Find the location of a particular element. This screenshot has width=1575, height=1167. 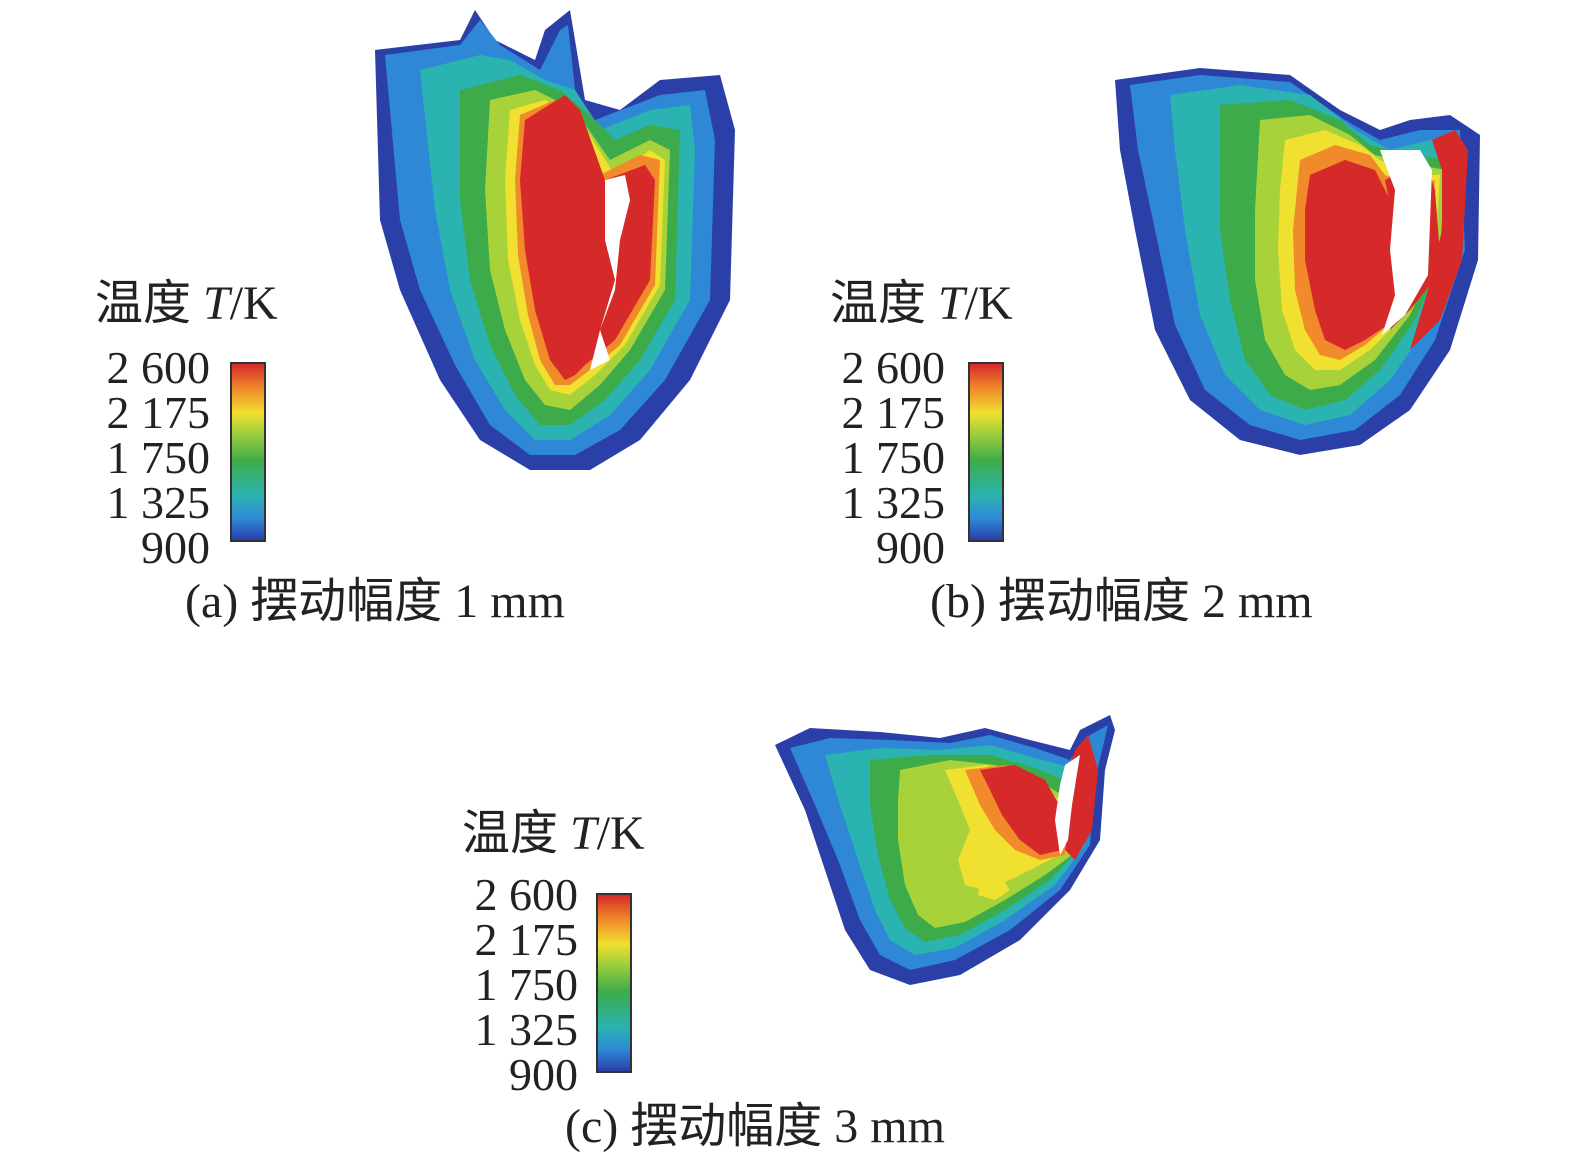

legend-title-c: 温度 T/K is located at coordinates (553, 834).